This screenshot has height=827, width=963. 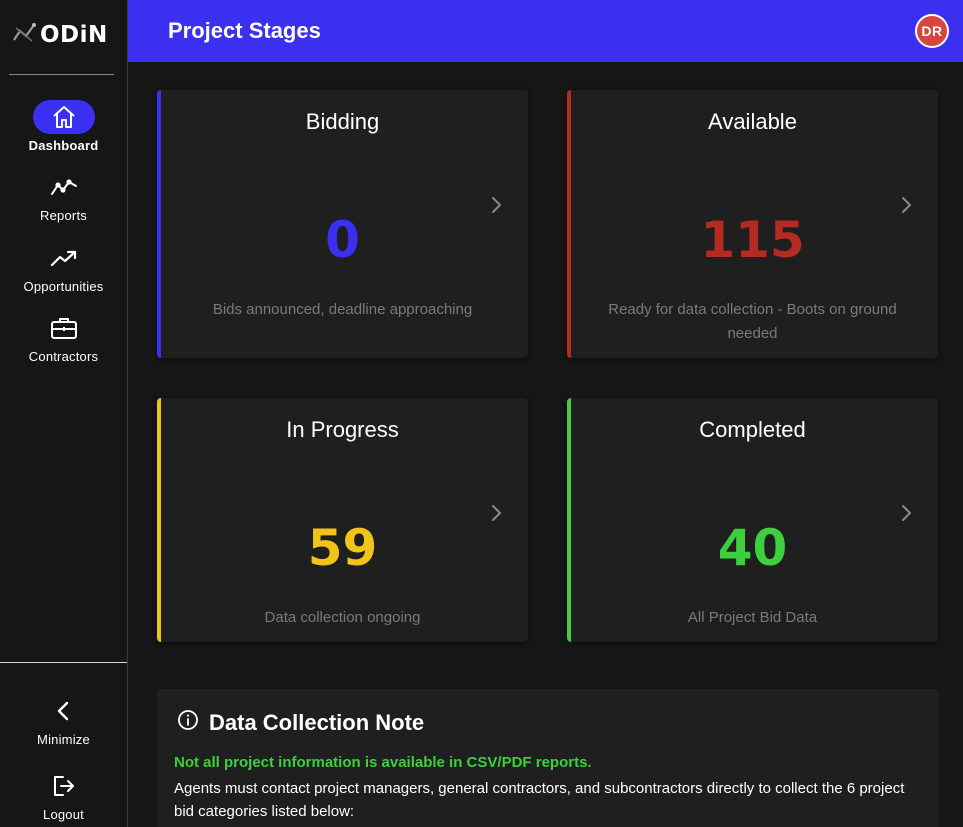 I want to click on avatar: DR, so click(x=932, y=31).